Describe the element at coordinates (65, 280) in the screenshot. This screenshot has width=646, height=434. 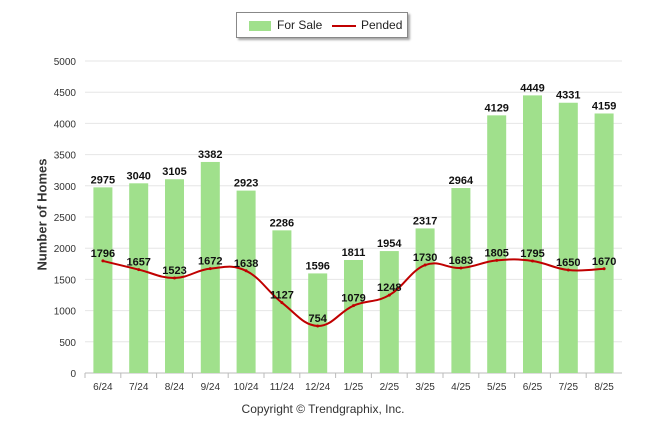
I see `y-tick-label: 1500` at that location.